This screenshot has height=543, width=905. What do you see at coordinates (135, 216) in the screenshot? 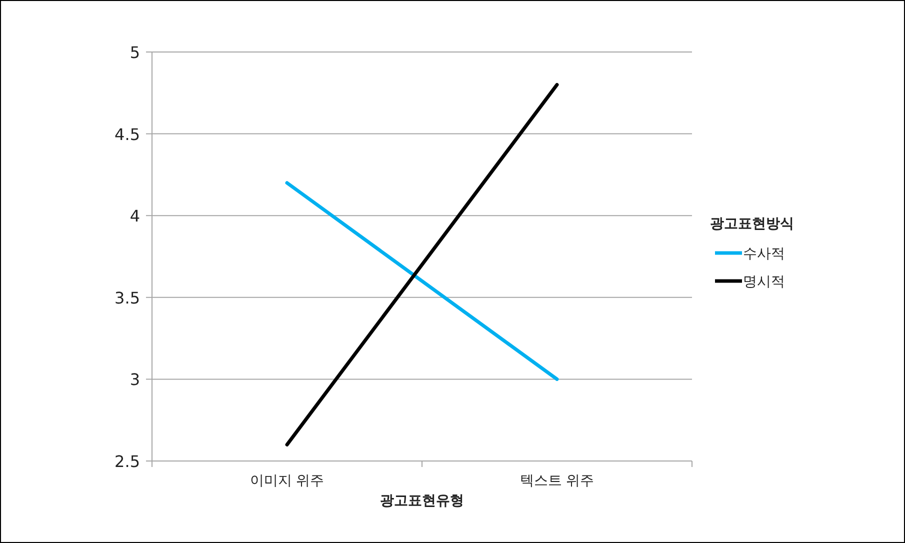
I see `y-tick-label: 4` at bounding box center [135, 216].